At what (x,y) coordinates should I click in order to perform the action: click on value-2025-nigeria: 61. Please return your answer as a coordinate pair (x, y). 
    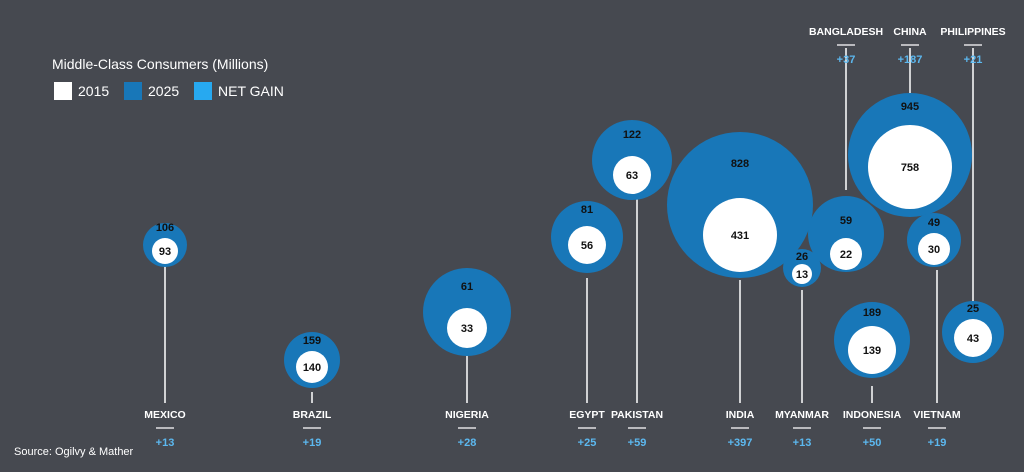
    Looking at the image, I should click on (467, 287).